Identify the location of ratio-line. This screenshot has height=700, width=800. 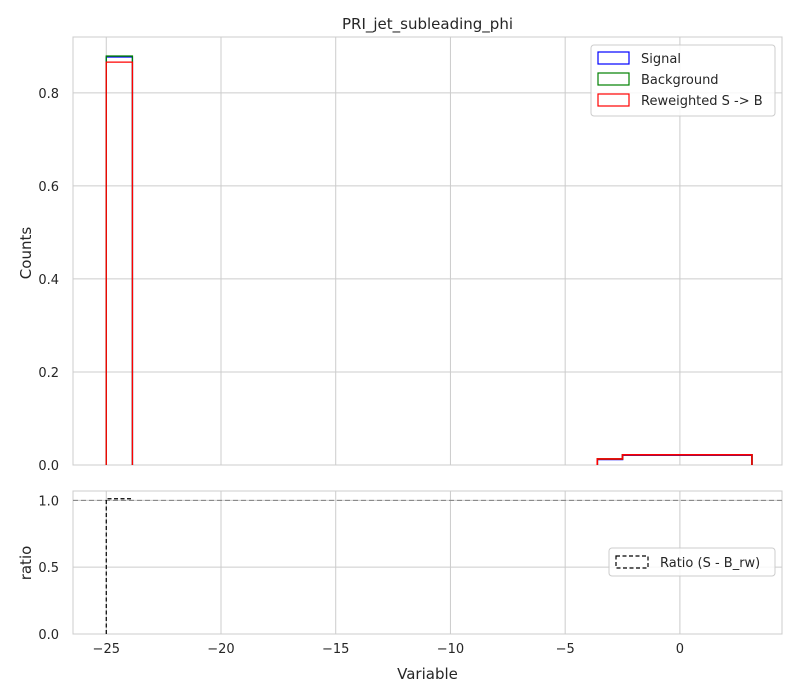
(119, 566).